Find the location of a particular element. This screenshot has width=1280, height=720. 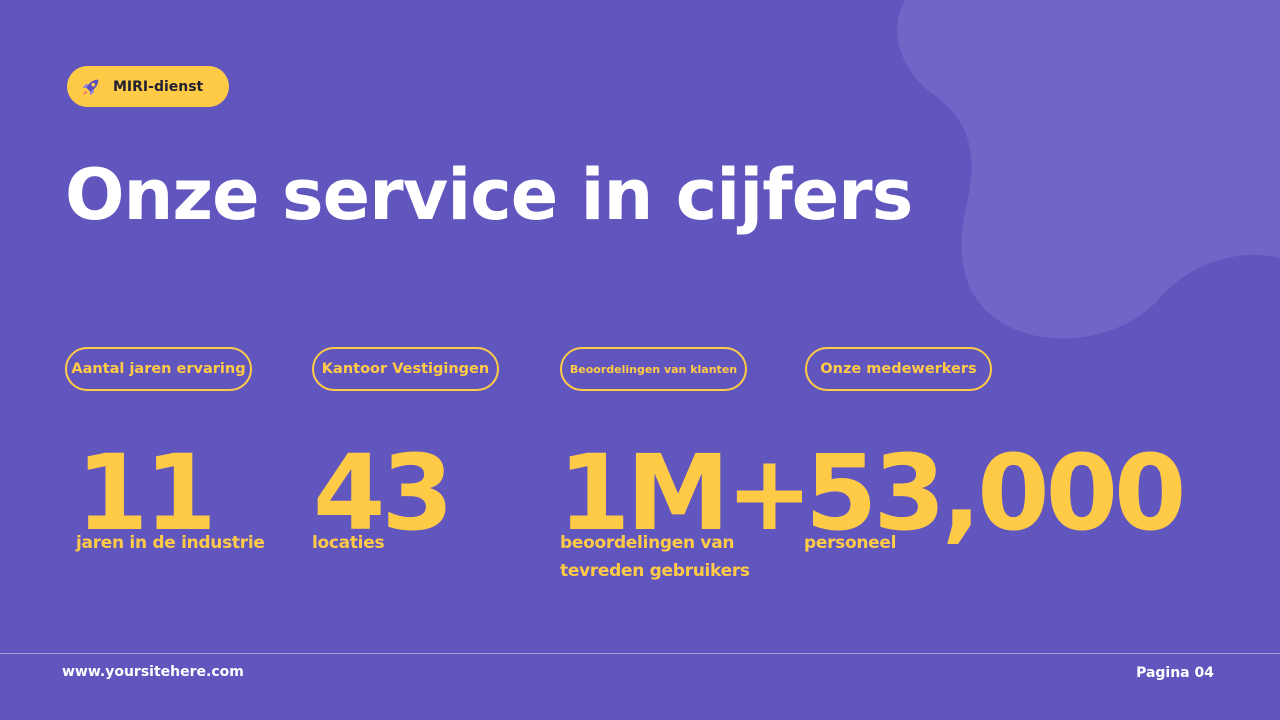

footer-website: www.yoursitehere.com is located at coordinates (153, 672).